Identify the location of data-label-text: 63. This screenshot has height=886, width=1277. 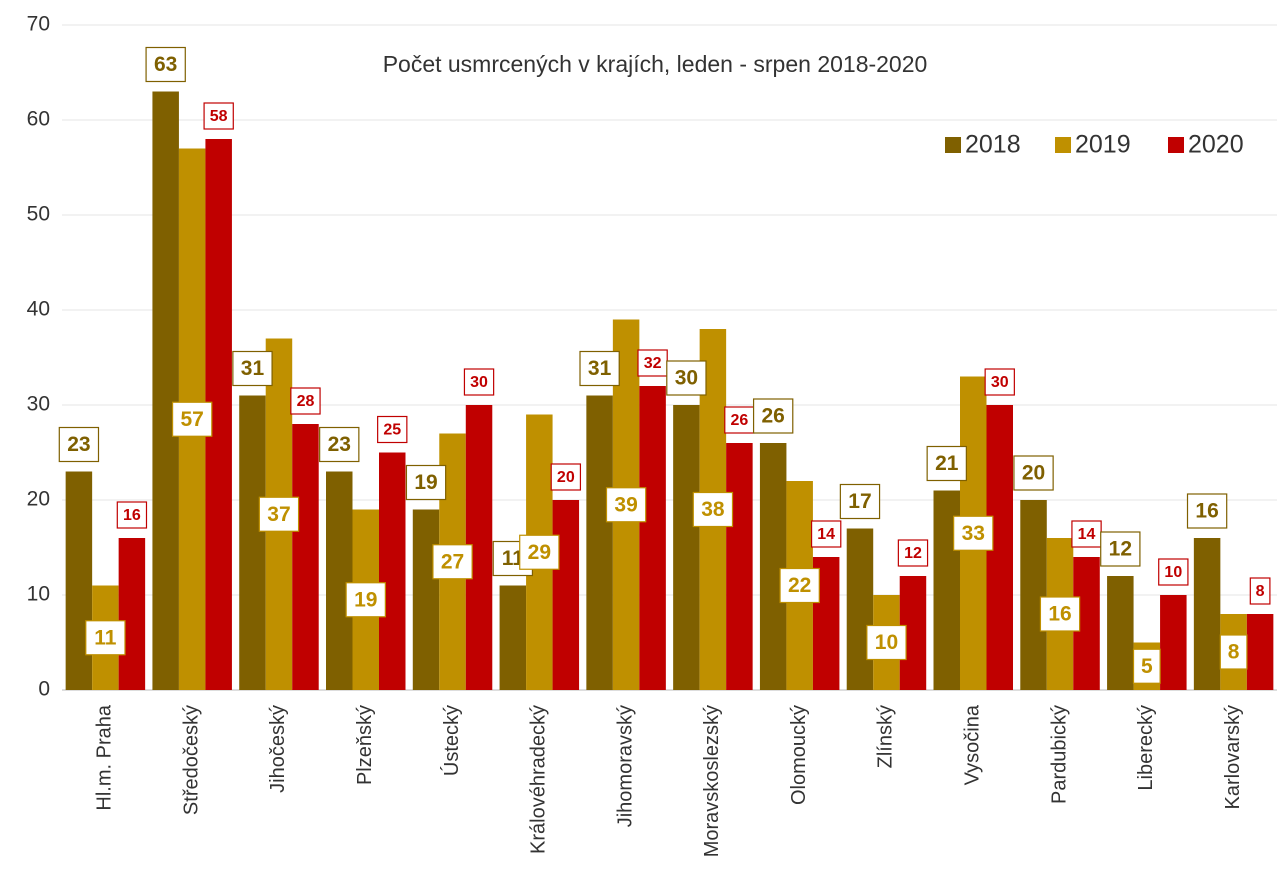
(165, 64).